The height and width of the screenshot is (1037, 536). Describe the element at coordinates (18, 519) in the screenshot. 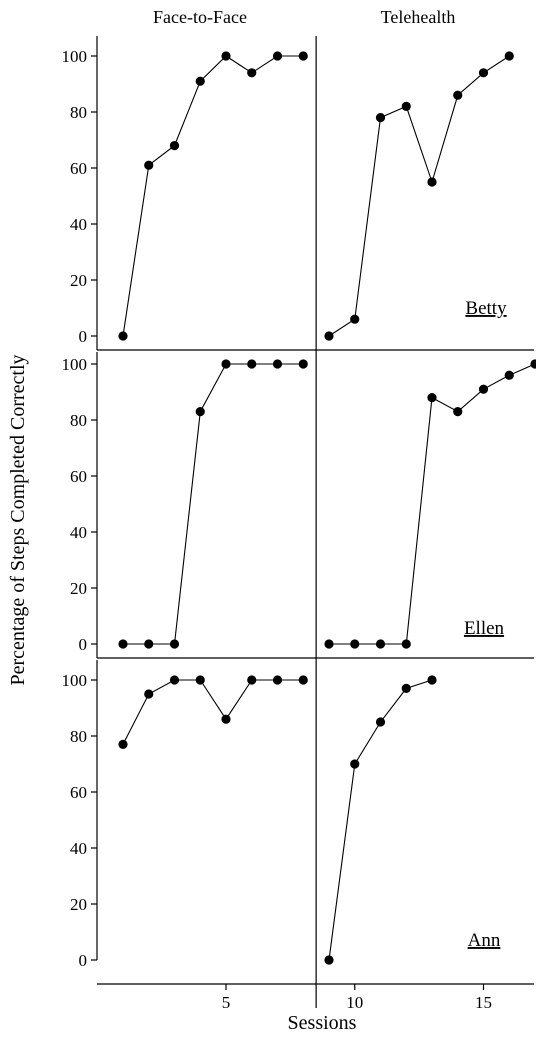

I see `y-axis-title: Percentage of Steps Completed Correctly` at that location.